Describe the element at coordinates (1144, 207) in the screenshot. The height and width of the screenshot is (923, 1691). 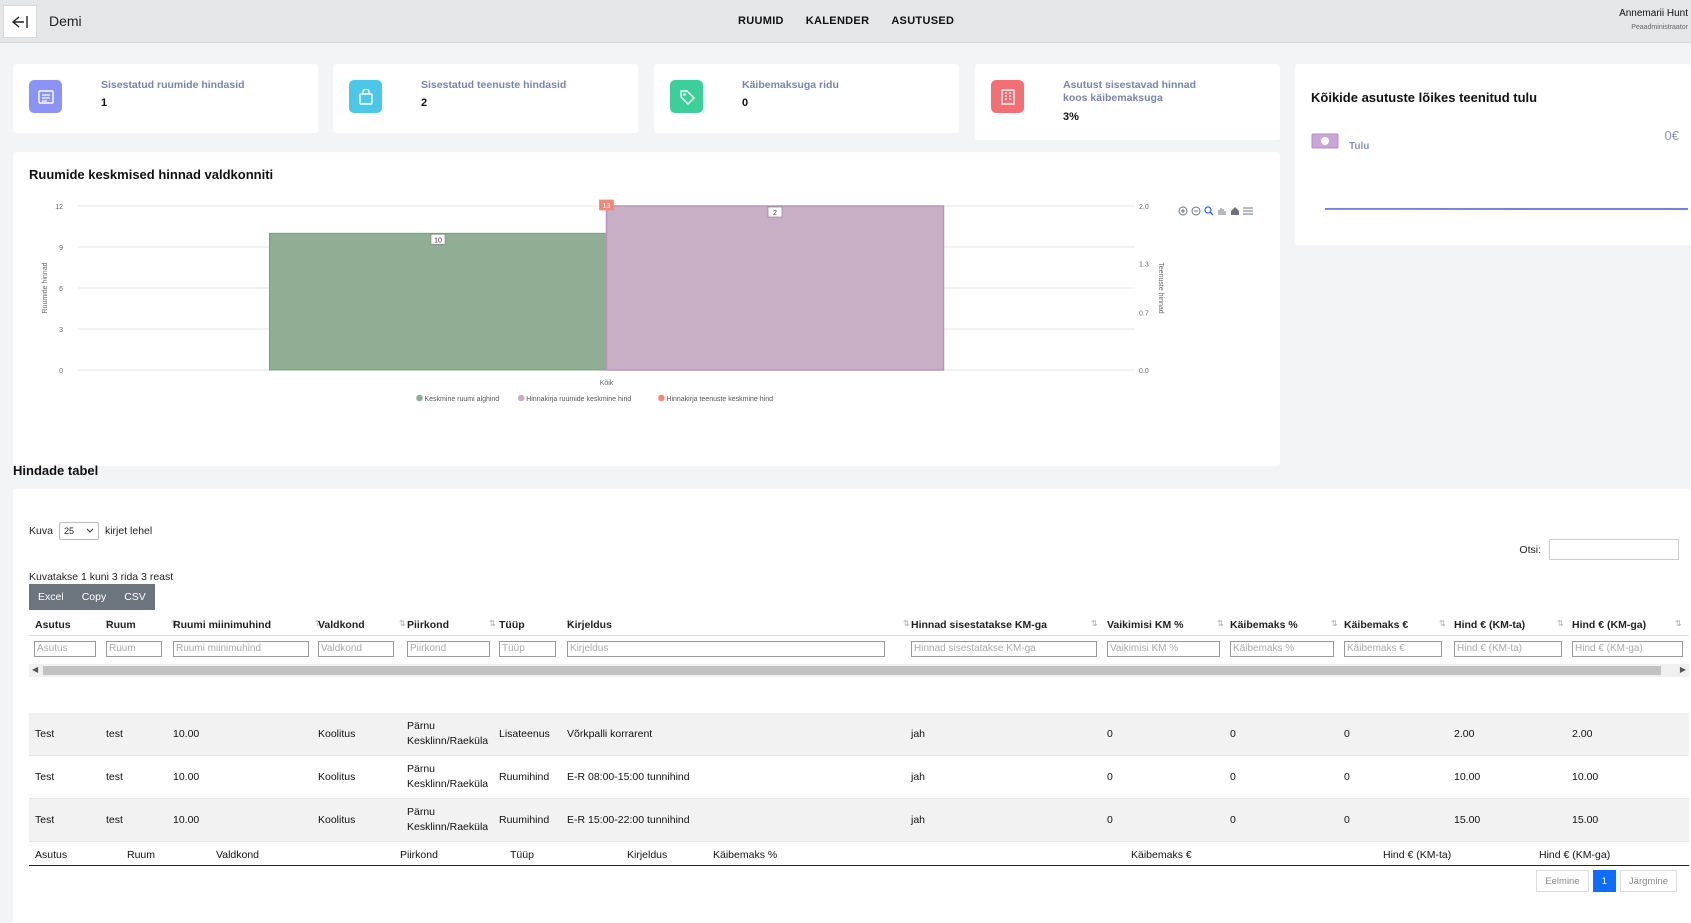
I see `y2-tick-label: 2.0` at that location.